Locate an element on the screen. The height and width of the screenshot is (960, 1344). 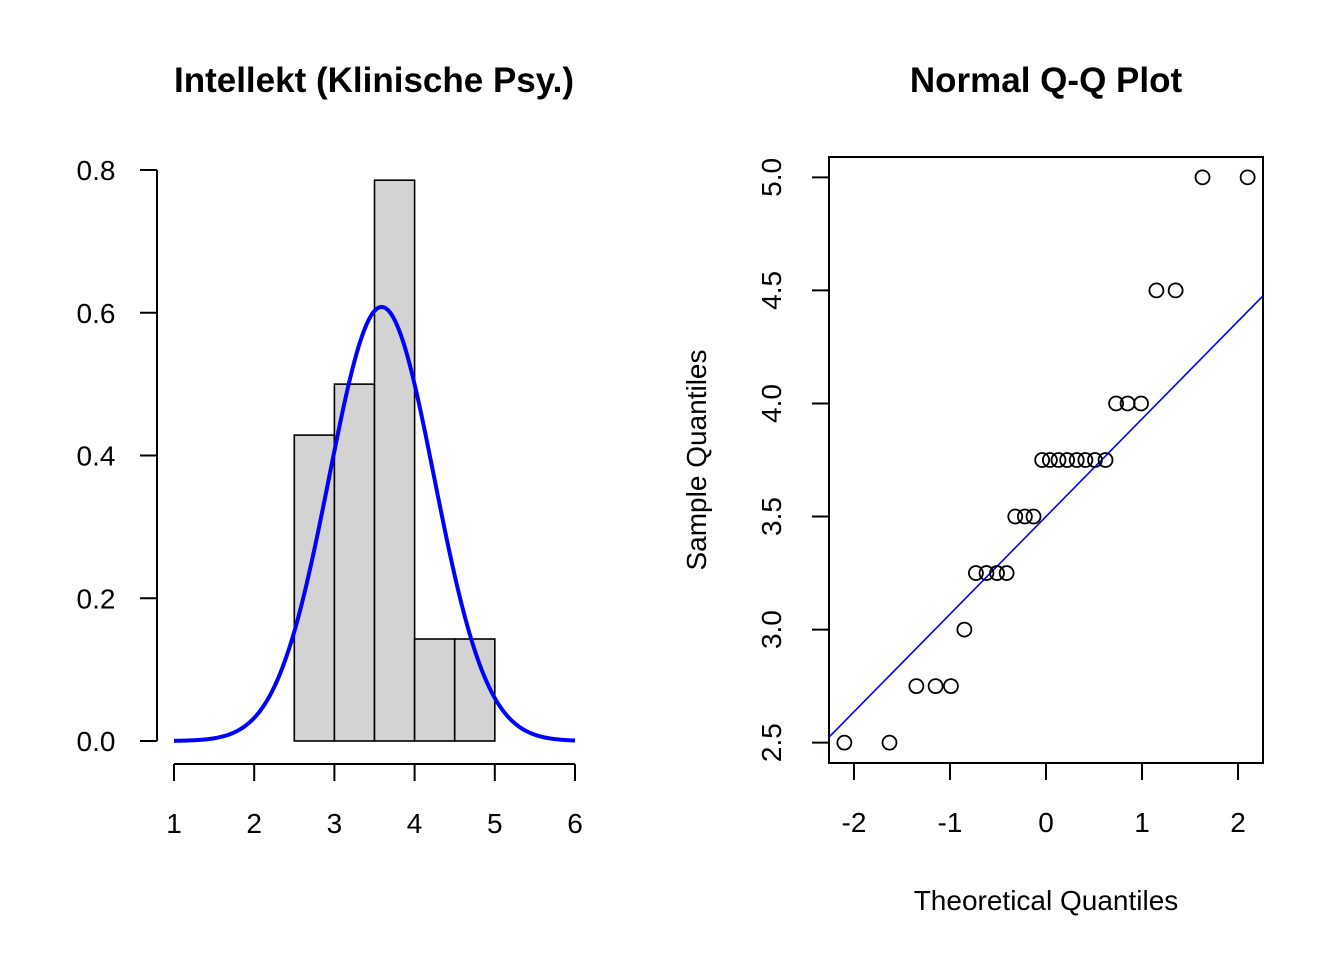
qq-x-axis: -2 -1 0 1 2 is located at coordinates (1044, 800).